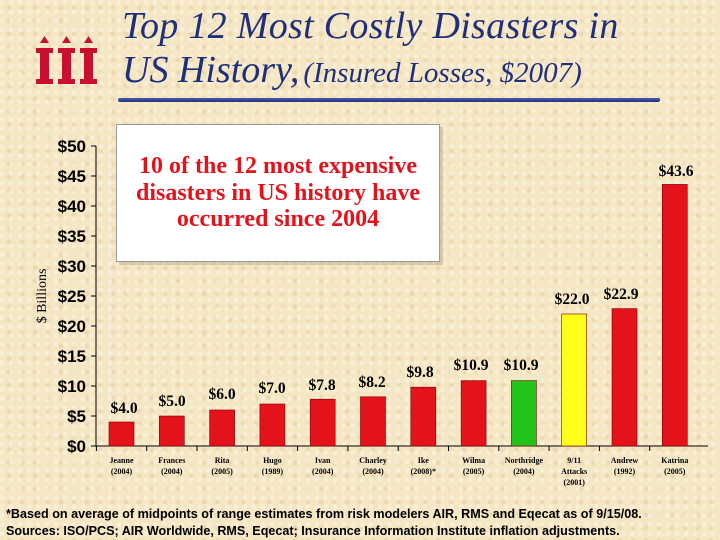  Describe the element at coordinates (72, 356) in the screenshot. I see `y-tick-label: $15` at that location.